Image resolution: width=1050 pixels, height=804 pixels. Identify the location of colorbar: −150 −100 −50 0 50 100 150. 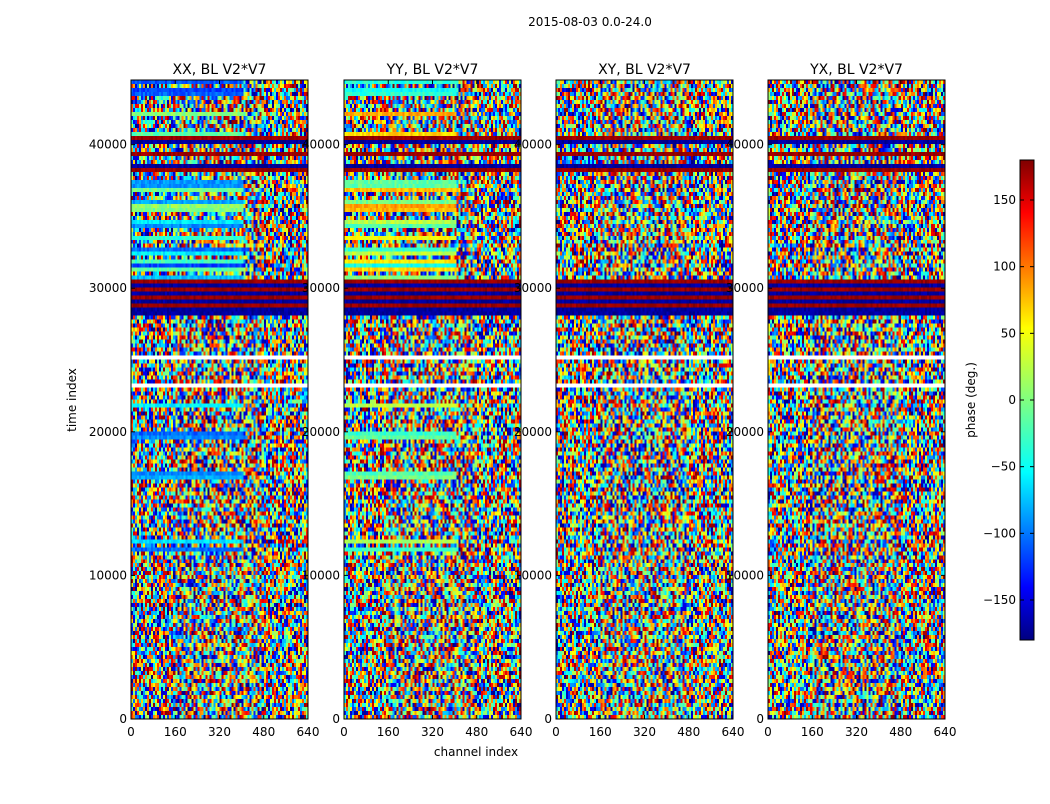
(1009, 400).